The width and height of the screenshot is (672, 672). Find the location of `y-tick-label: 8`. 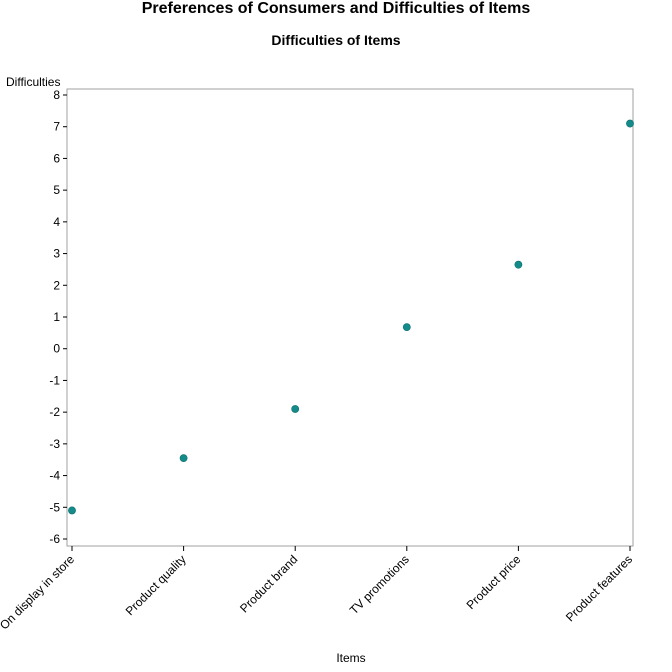

y-tick-label: 8 is located at coordinates (56, 95).